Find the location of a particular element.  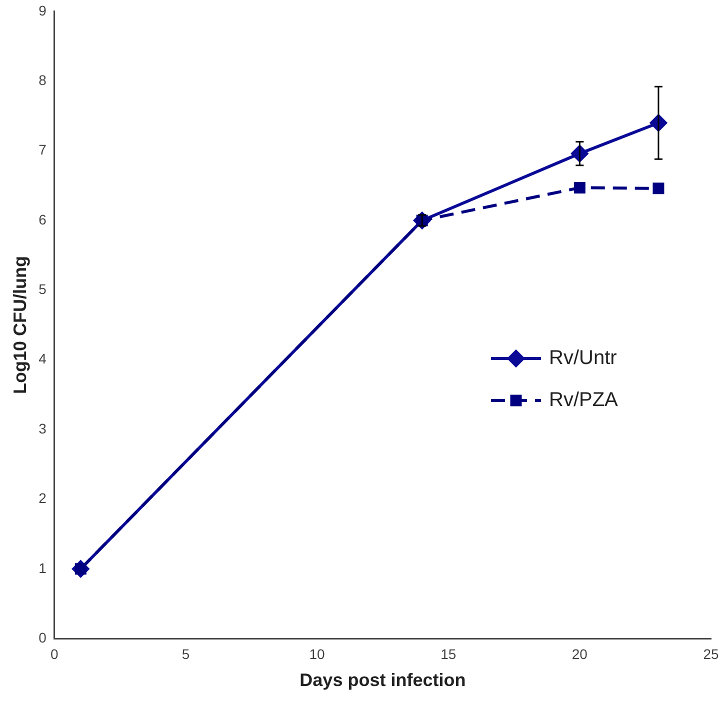

y-axis-title: Log10 CFU/lung is located at coordinates (20, 325).